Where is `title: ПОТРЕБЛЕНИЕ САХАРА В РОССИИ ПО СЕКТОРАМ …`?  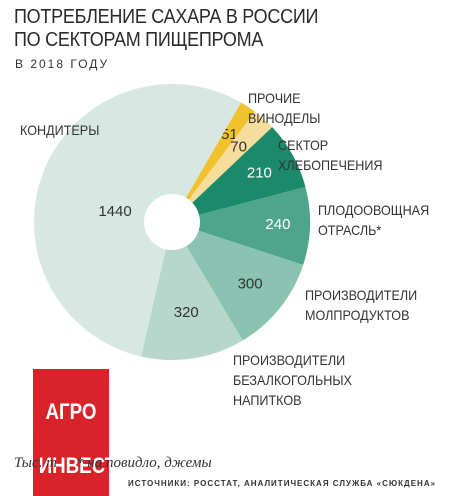 title: ПОТРЕБЛЕНИЕ САХАРА В РОССИИ ПО СЕКТОРАМ … is located at coordinates (166, 28).